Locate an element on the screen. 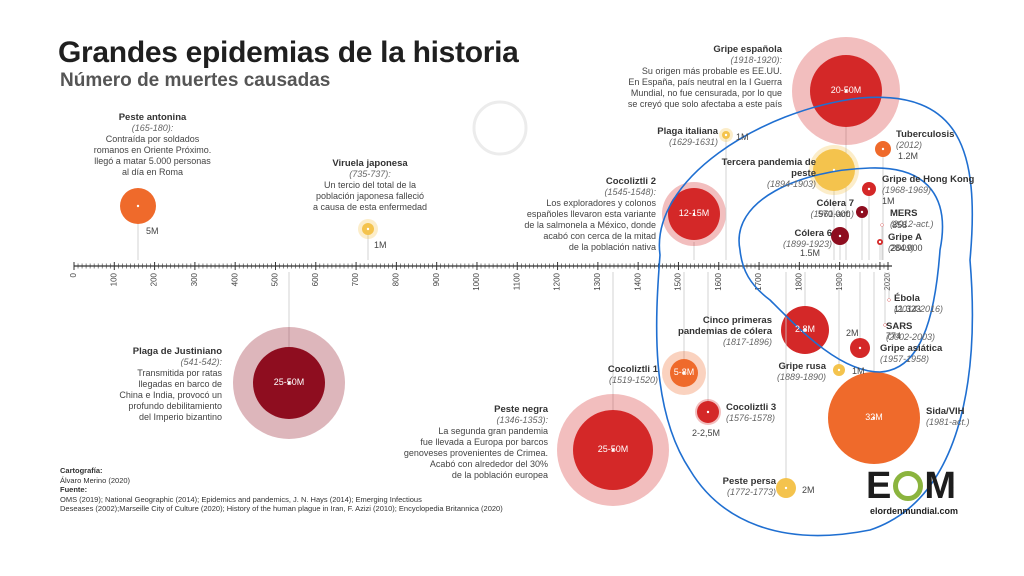 The width and height of the screenshot is (1024, 576). epidemic-name: Tercera pandemia de peste is located at coordinates (768, 168).